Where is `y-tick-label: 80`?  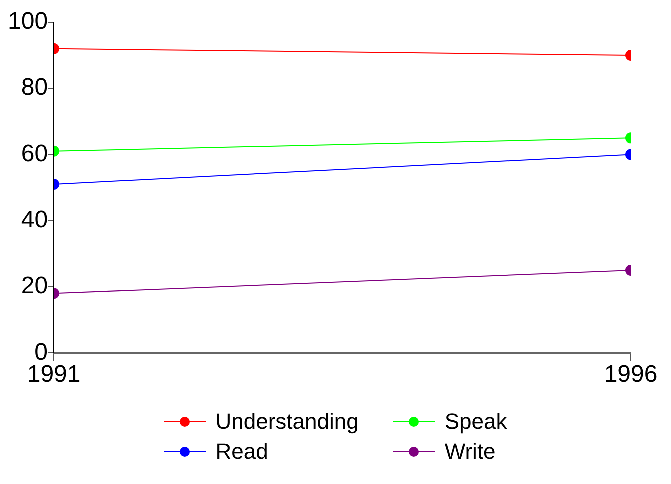 y-tick-label: 80 is located at coordinates (34, 88).